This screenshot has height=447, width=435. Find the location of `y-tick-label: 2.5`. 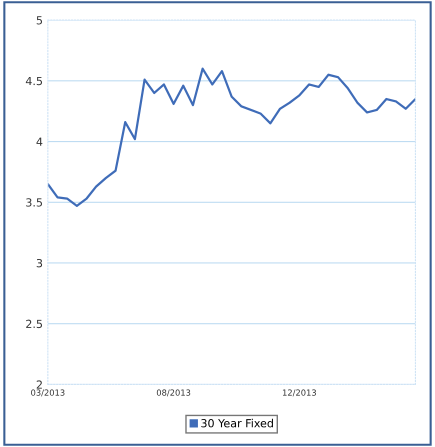

y-tick-label: 2.5 is located at coordinates (34, 324).